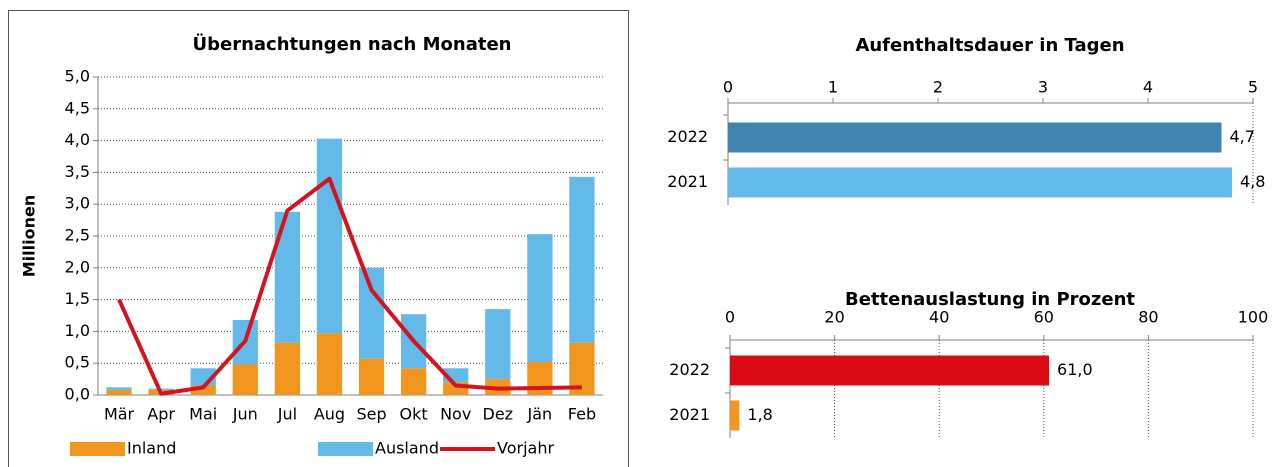 The image size is (1272, 467). Describe the element at coordinates (77, 76) in the screenshot. I see `y-tick-label: 5,0` at that location.